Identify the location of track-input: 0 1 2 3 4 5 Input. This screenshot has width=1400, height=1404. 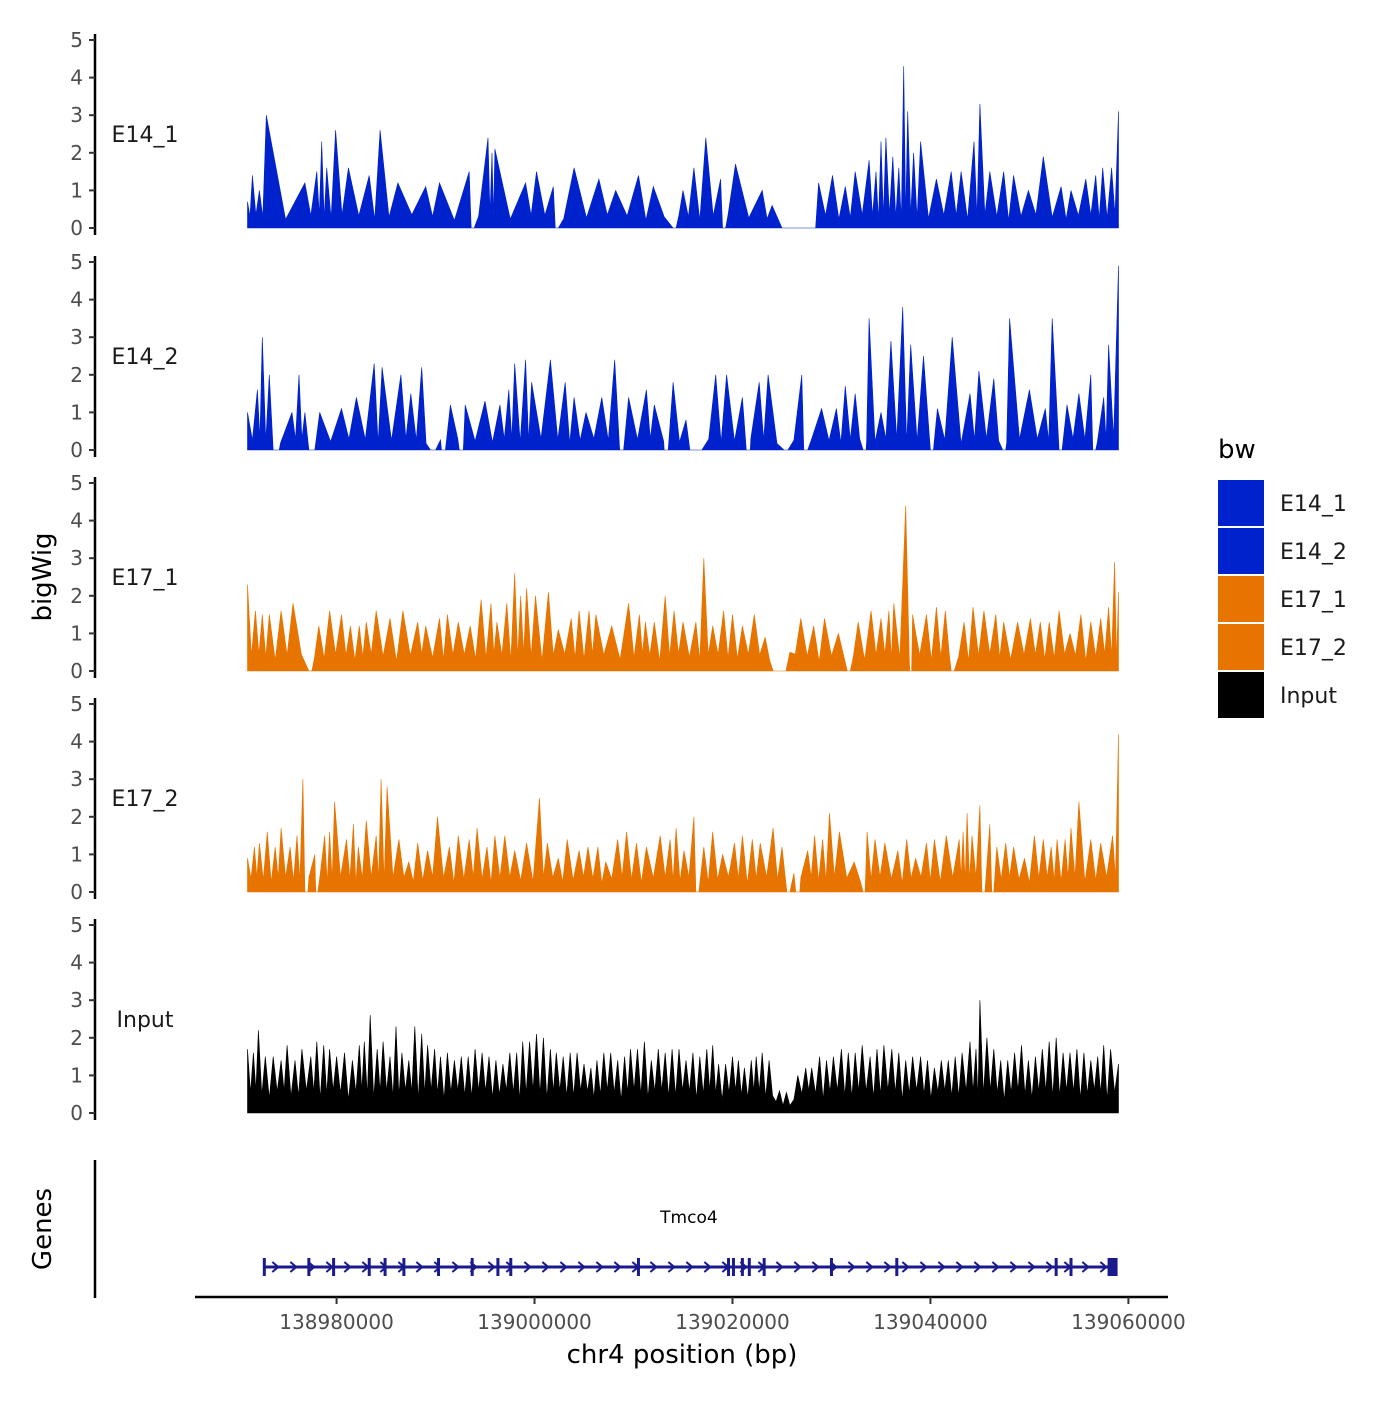
(594, 1019).